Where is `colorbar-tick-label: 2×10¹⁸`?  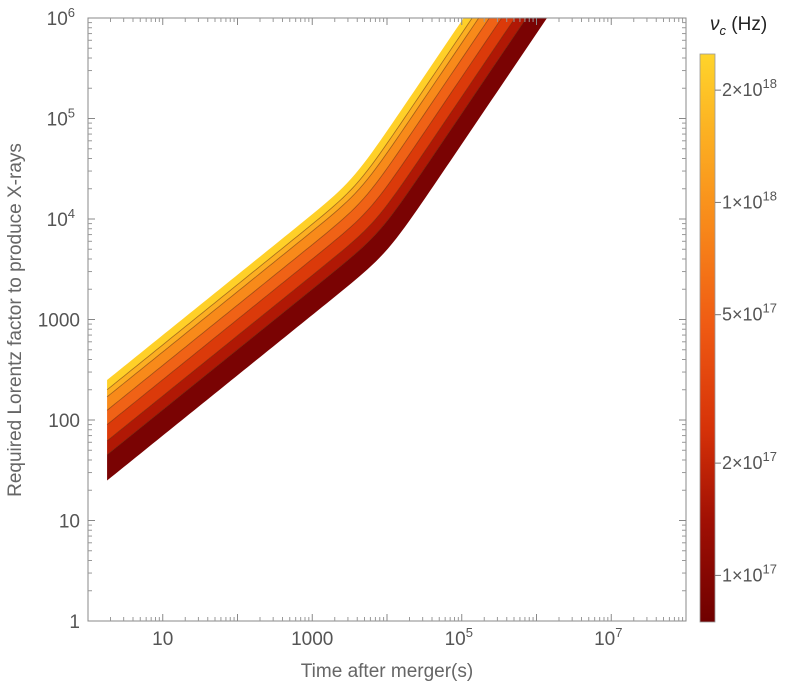
colorbar-tick-label: 2×10¹⁸ is located at coordinates (749, 88).